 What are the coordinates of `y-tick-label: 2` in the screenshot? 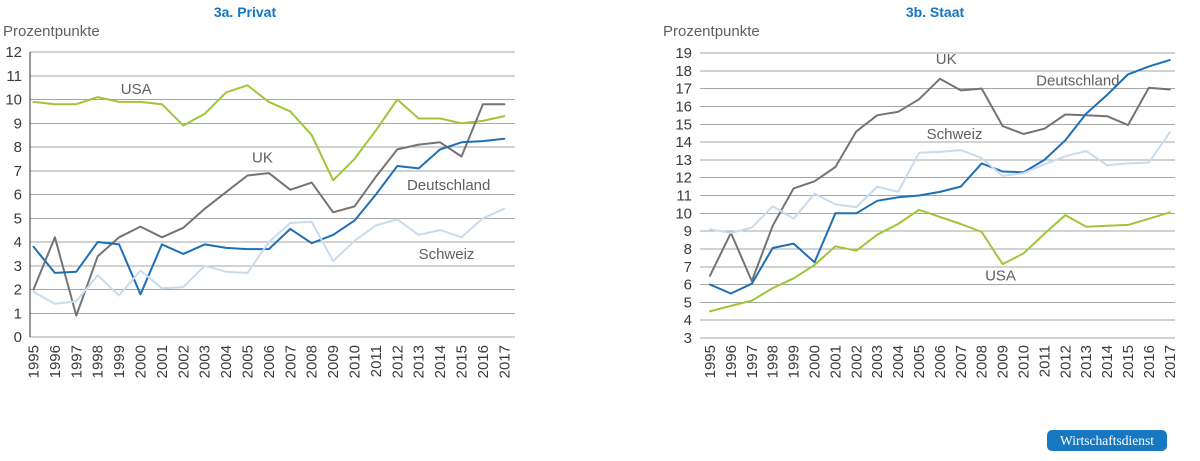 It's located at (18, 290).